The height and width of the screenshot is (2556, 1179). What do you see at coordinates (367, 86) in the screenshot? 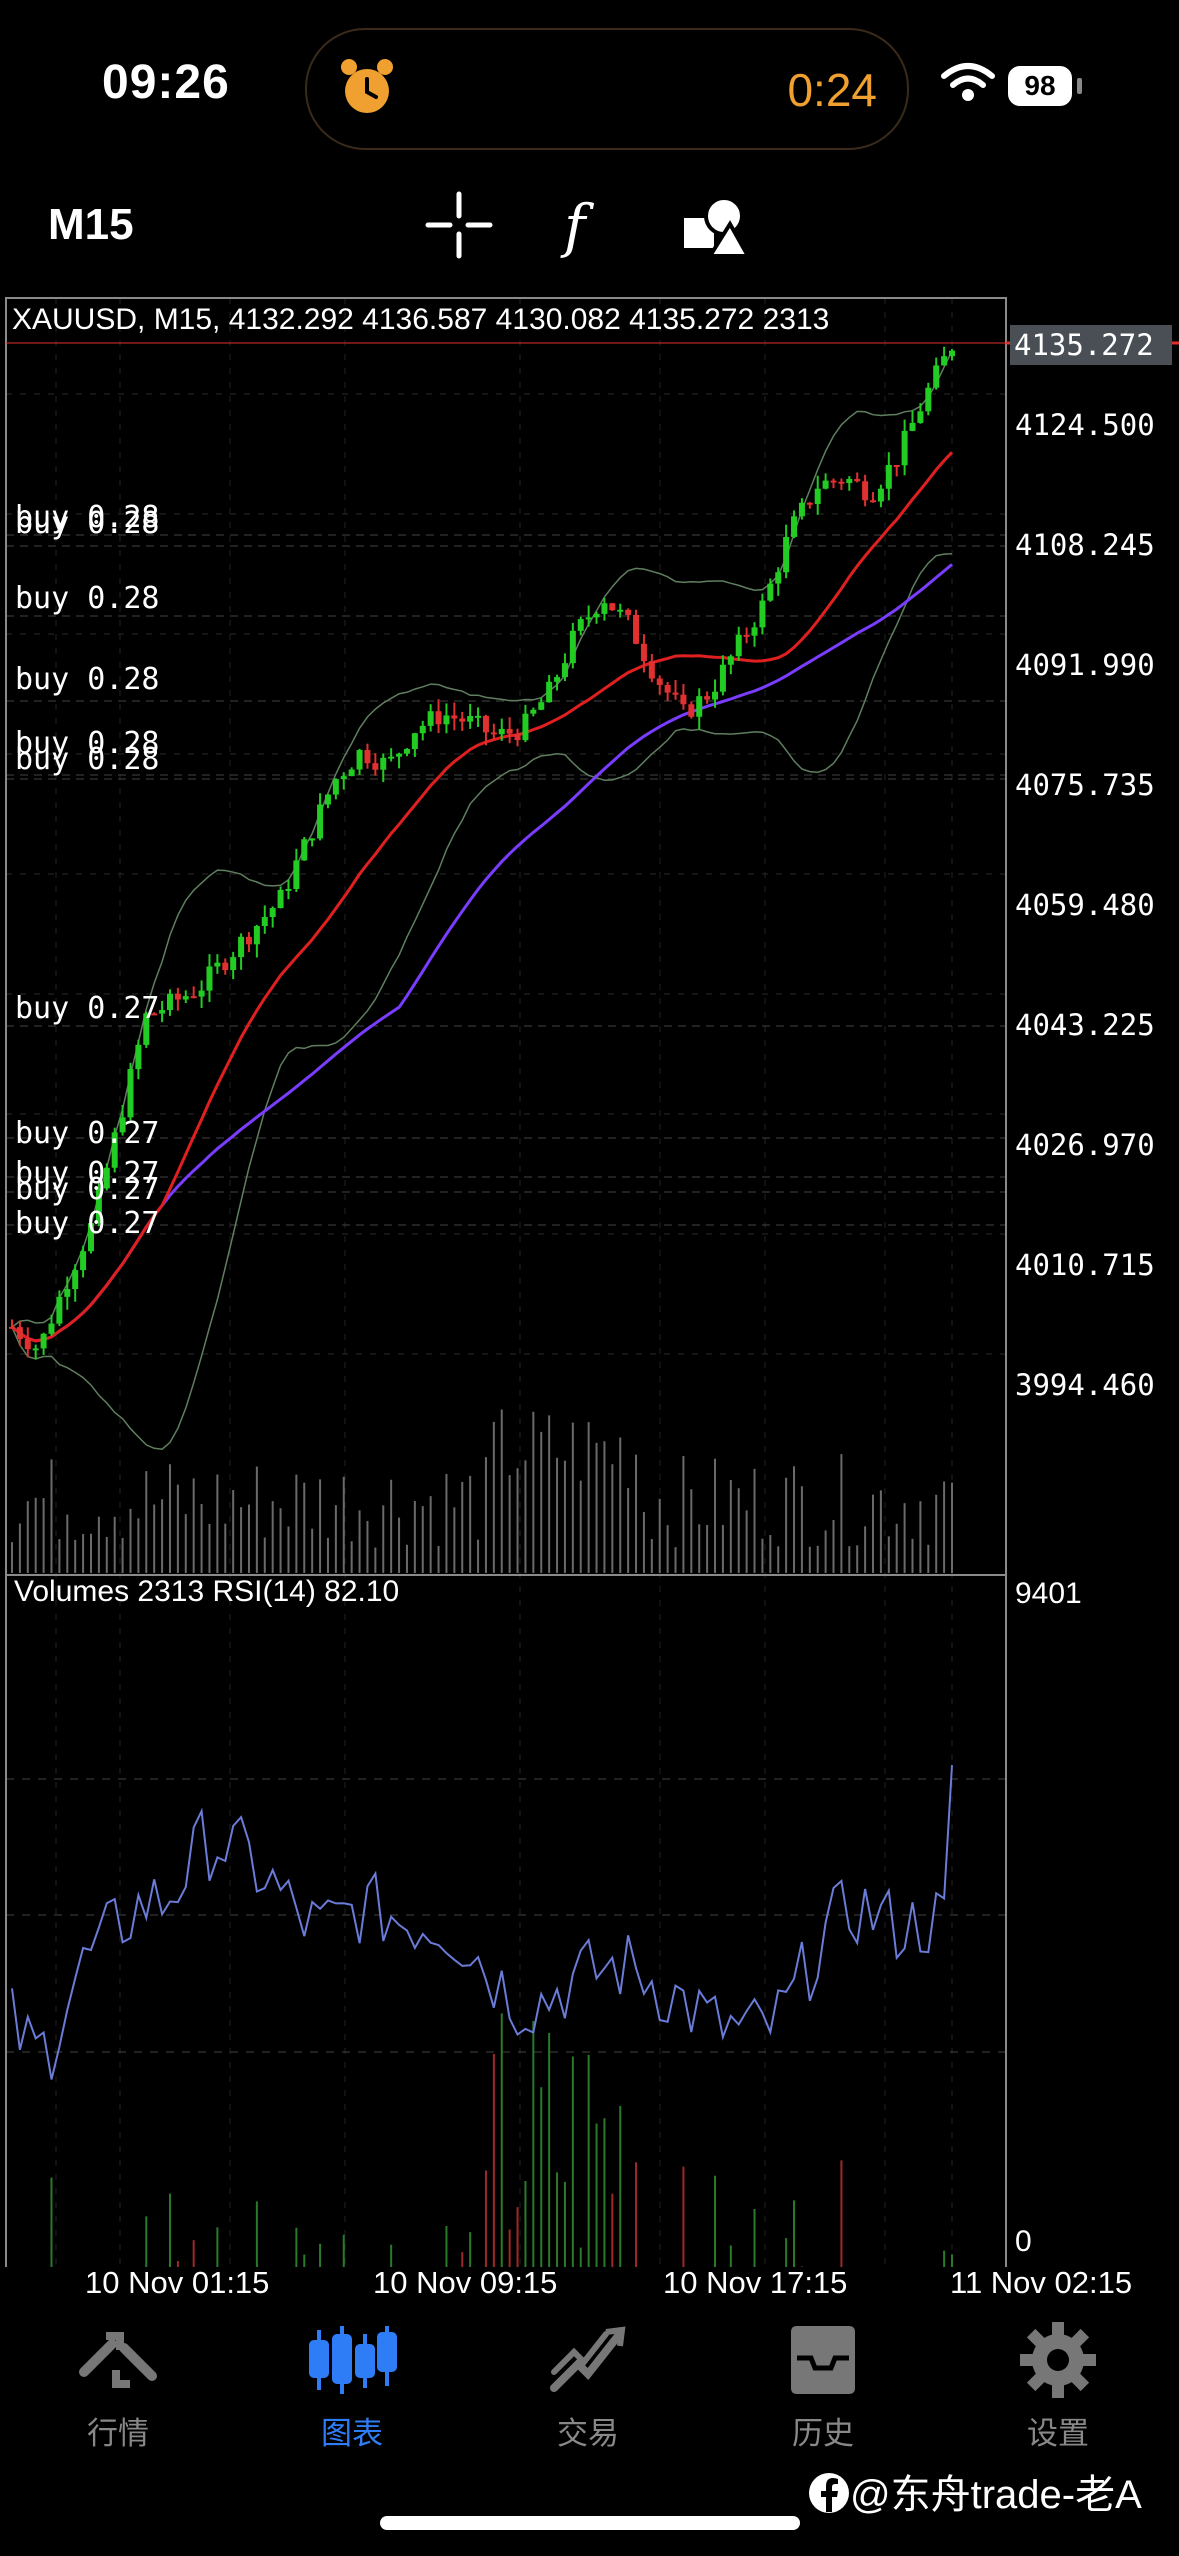
I see `alarm-clock-icon` at bounding box center [367, 86].